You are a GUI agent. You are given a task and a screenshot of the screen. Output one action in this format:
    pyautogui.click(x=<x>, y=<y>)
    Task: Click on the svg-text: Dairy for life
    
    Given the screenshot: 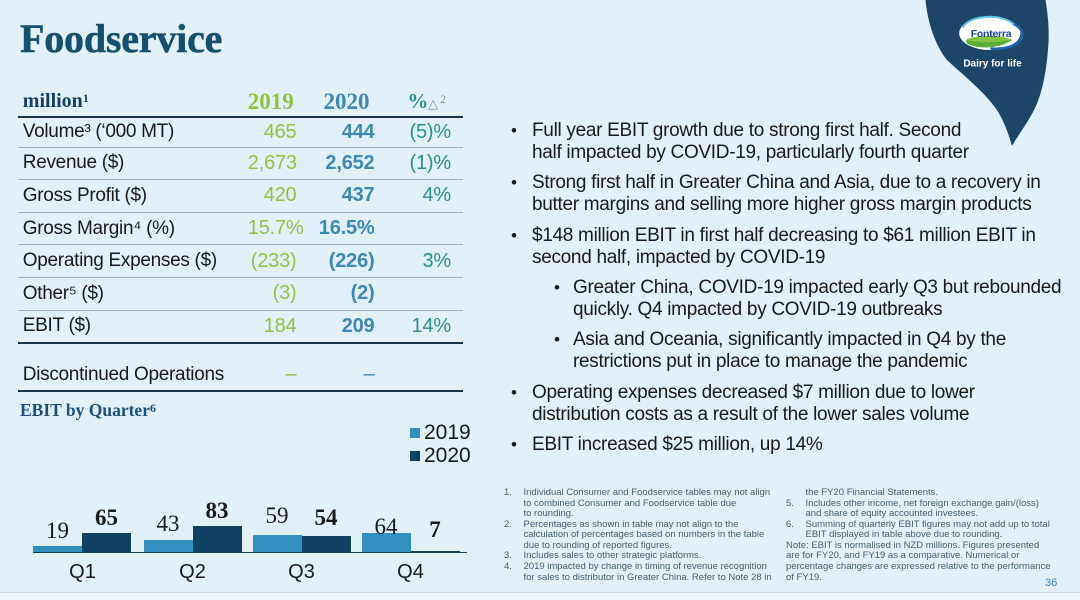 What is the action you would take?
    pyautogui.click(x=992, y=64)
    